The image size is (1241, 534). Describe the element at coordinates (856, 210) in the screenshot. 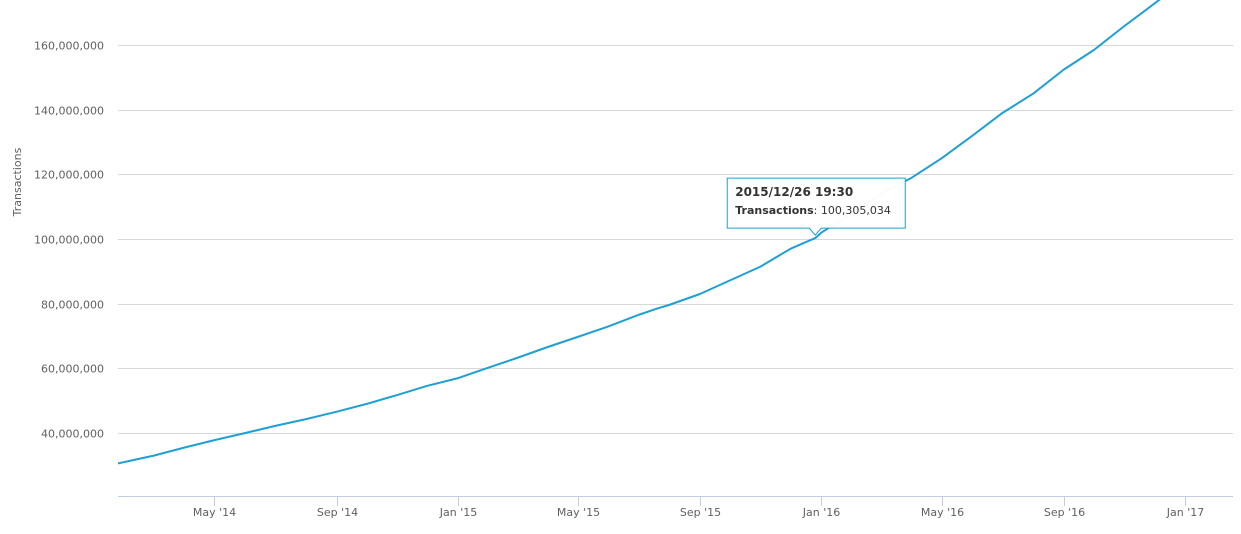

I see `tooltip-value: 100,305,034` at that location.